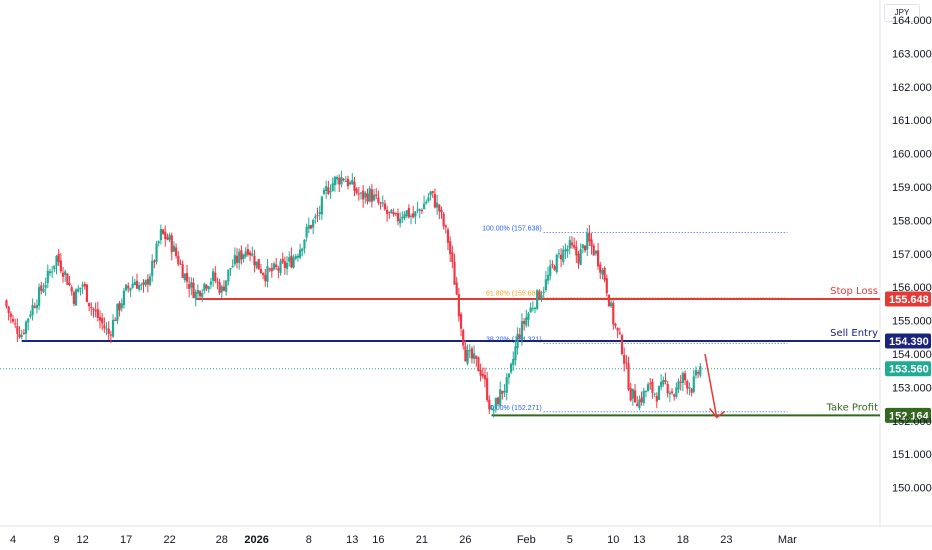  I want to click on currency-label: JPY, so click(902, 13).